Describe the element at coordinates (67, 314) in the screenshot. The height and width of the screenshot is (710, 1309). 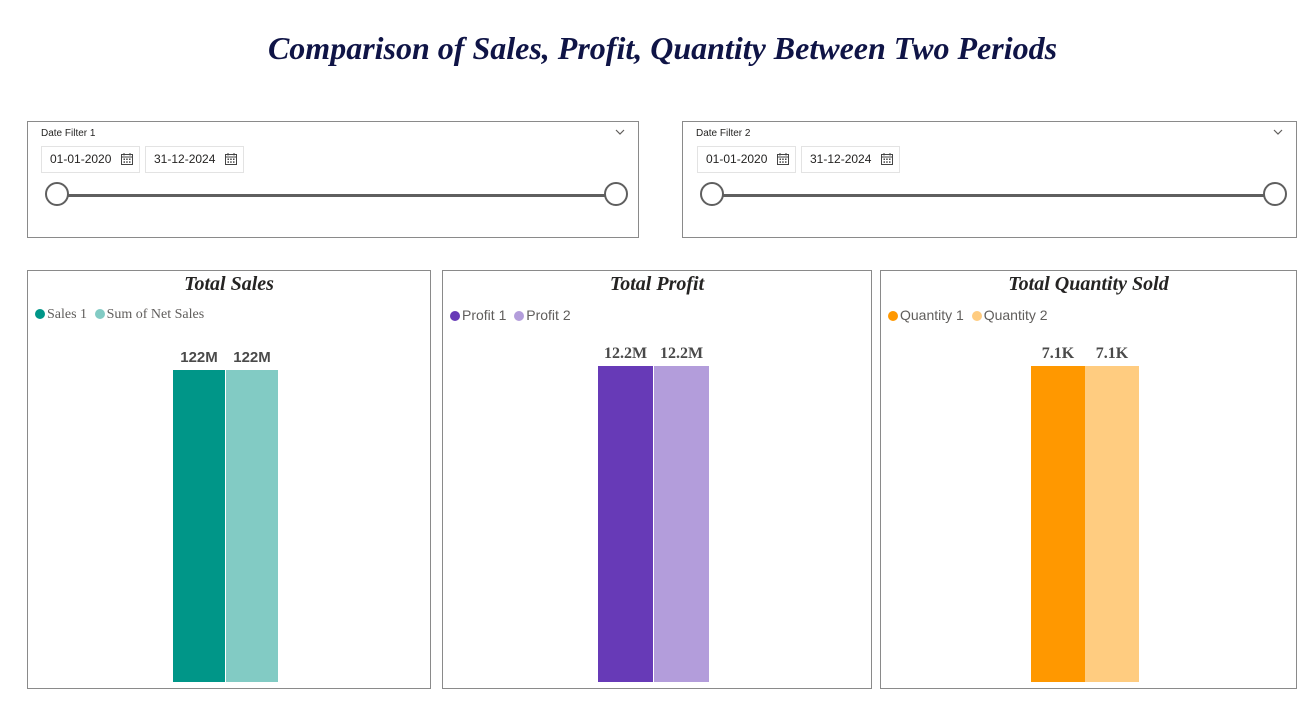
I see `legend-label: Sales 1` at that location.